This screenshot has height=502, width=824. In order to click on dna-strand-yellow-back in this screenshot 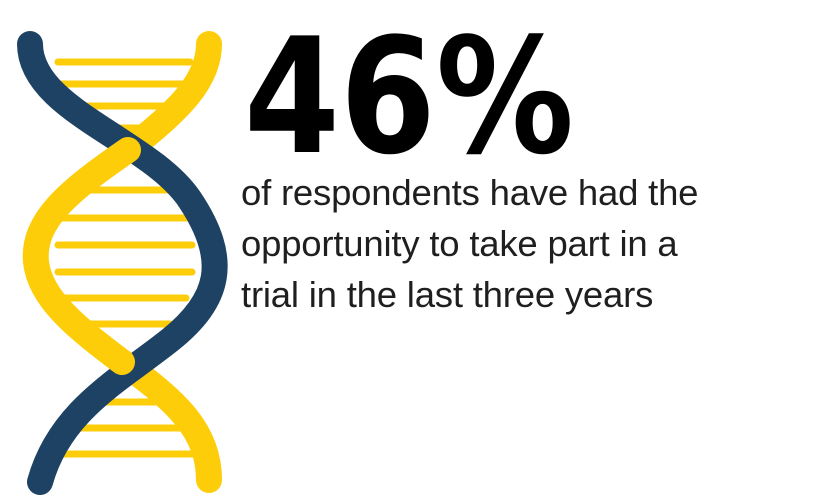, I will do `click(168, 97)`.